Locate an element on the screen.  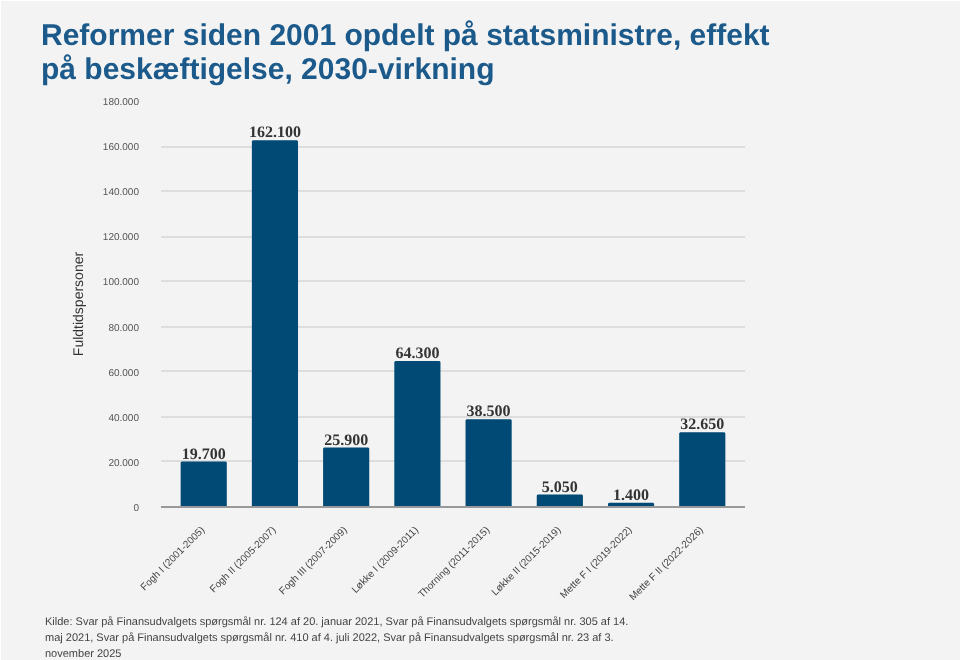
data-label: 162.100 is located at coordinates (274, 132).